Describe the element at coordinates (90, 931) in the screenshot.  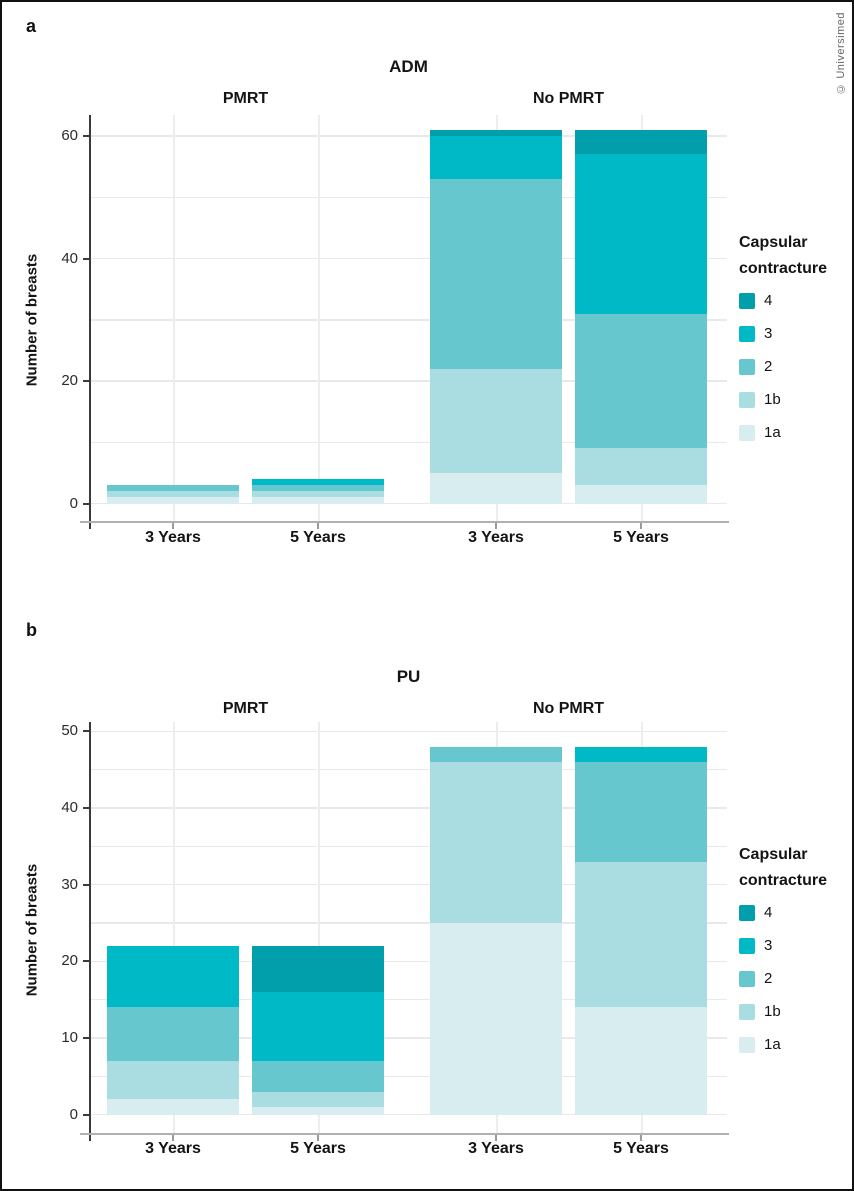
I see `y-axis-line` at that location.